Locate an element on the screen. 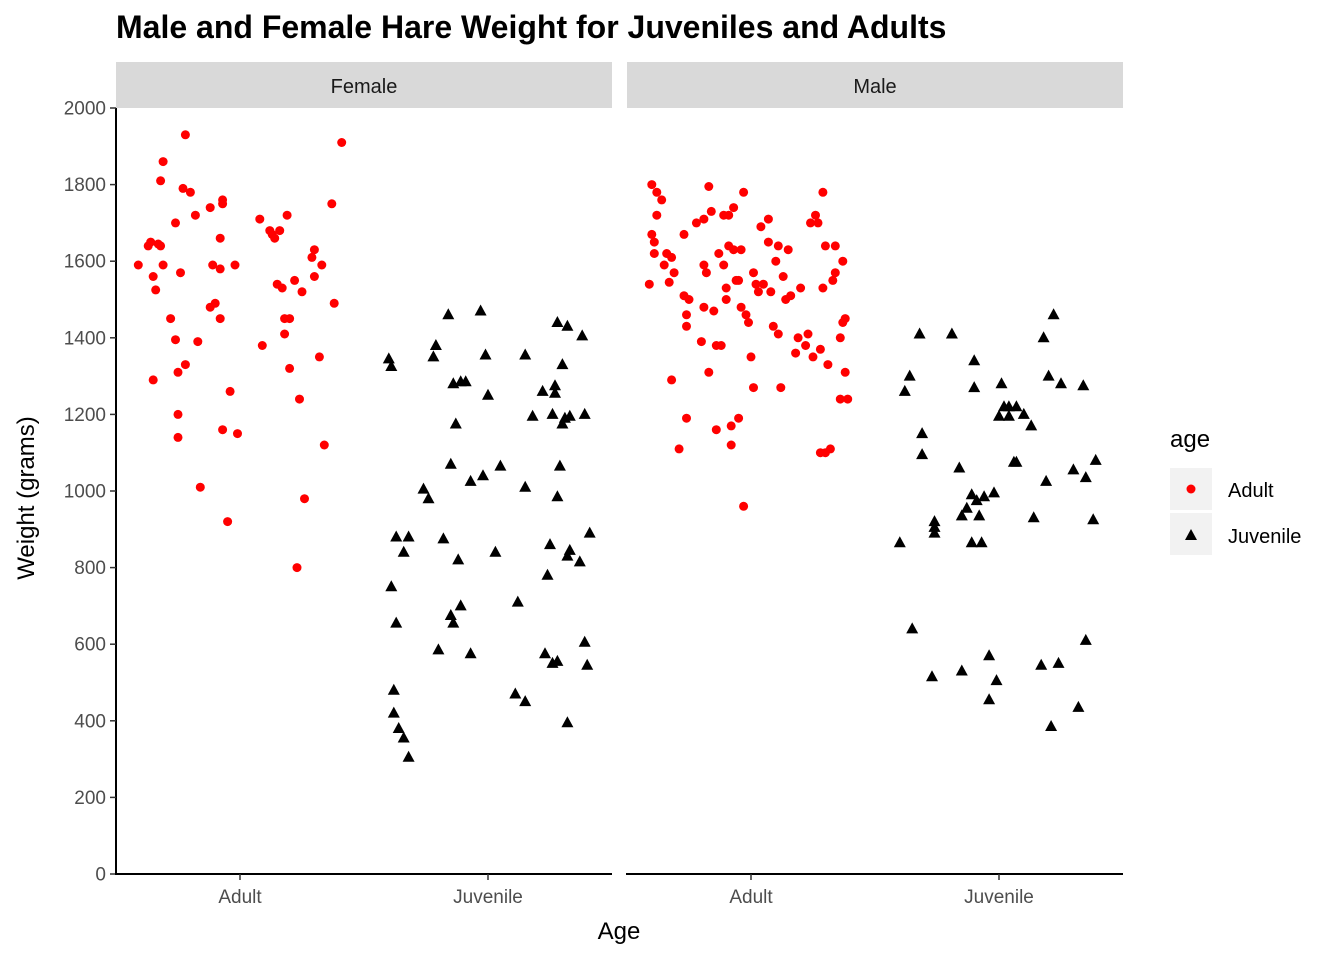  legend-key-juvenile-marker is located at coordinates (1191, 534).